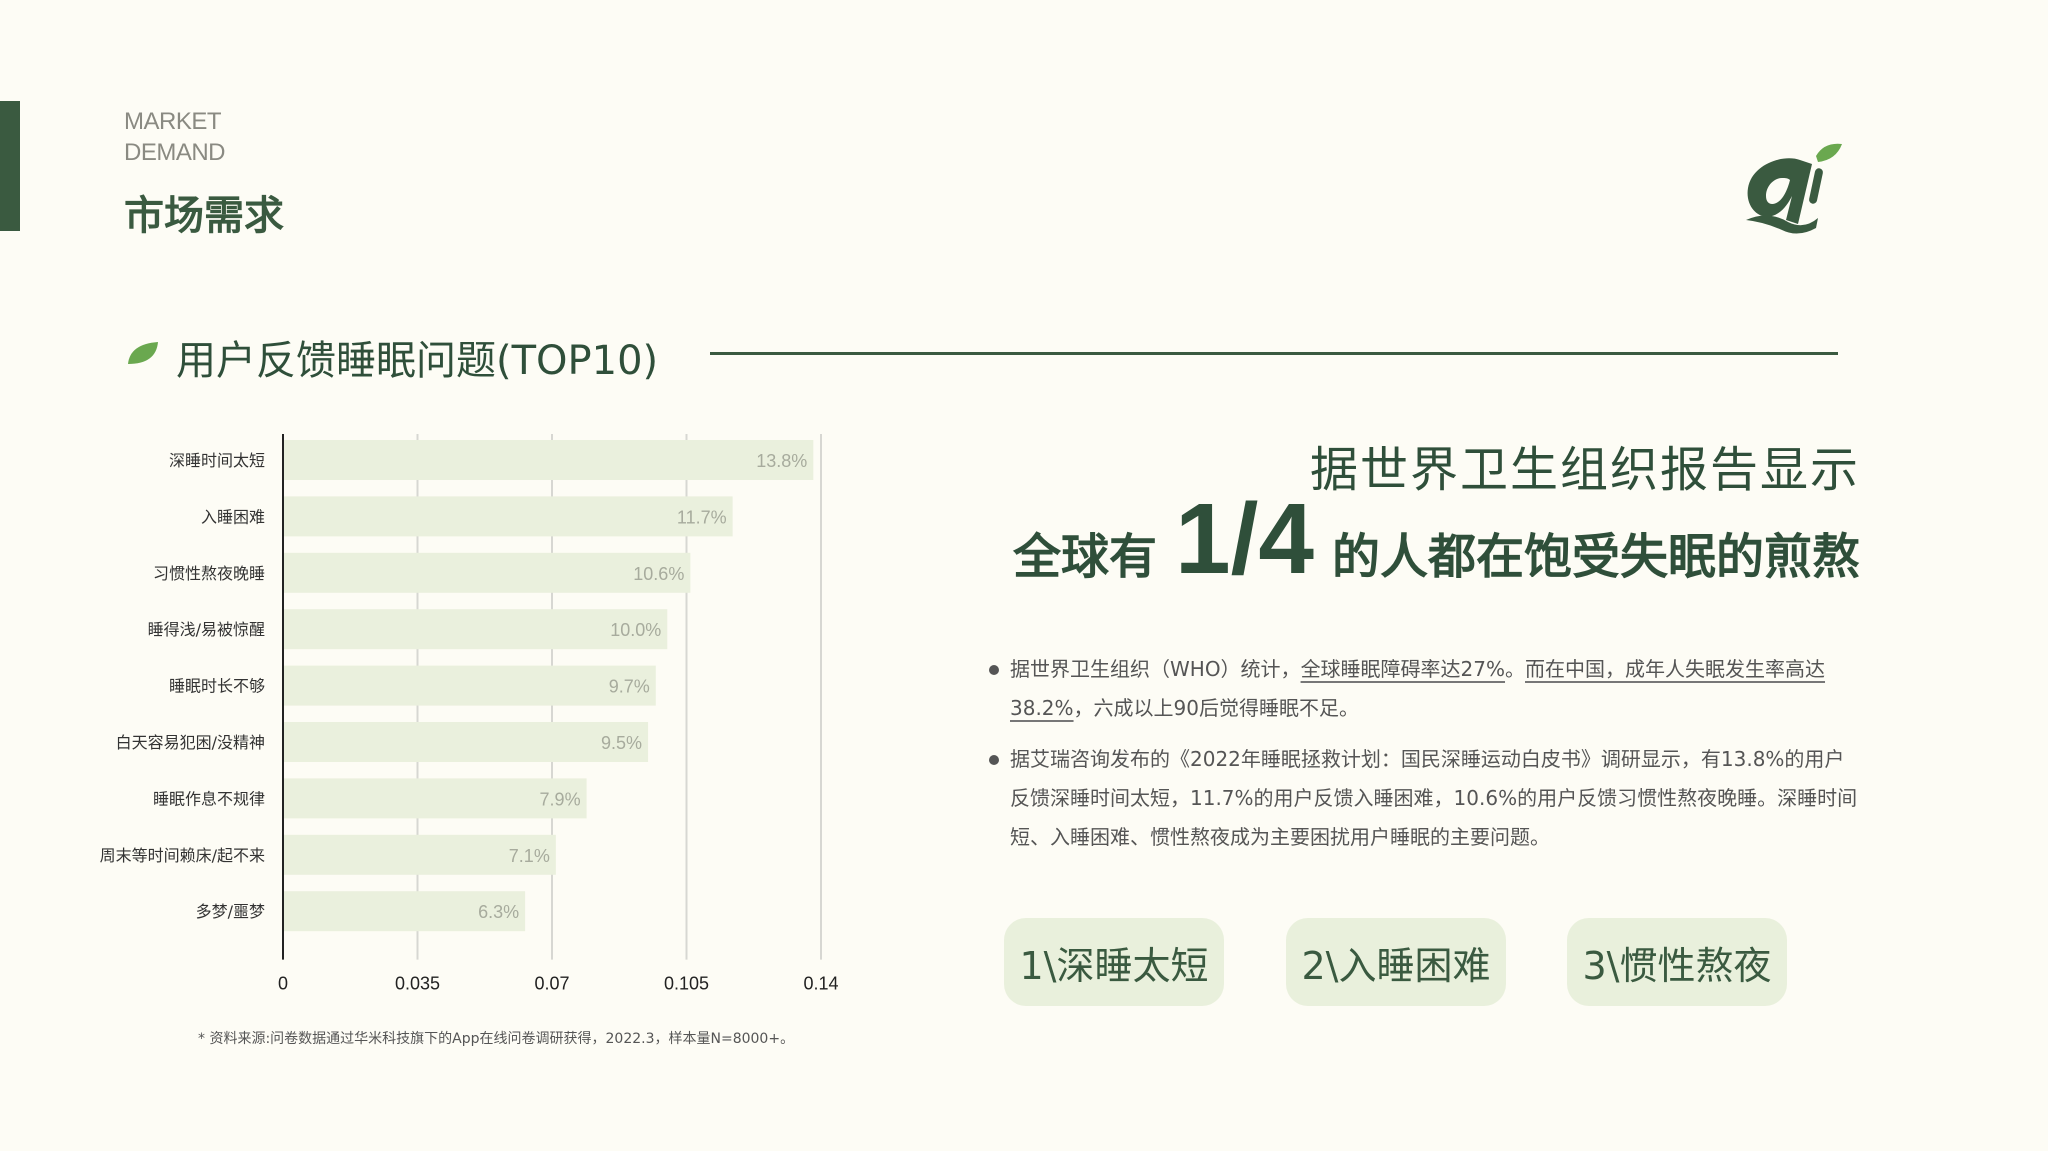 The height and width of the screenshot is (1151, 2048). Describe the element at coordinates (551, 982) in the screenshot. I see `x-tick-label: 0.07` at that location.